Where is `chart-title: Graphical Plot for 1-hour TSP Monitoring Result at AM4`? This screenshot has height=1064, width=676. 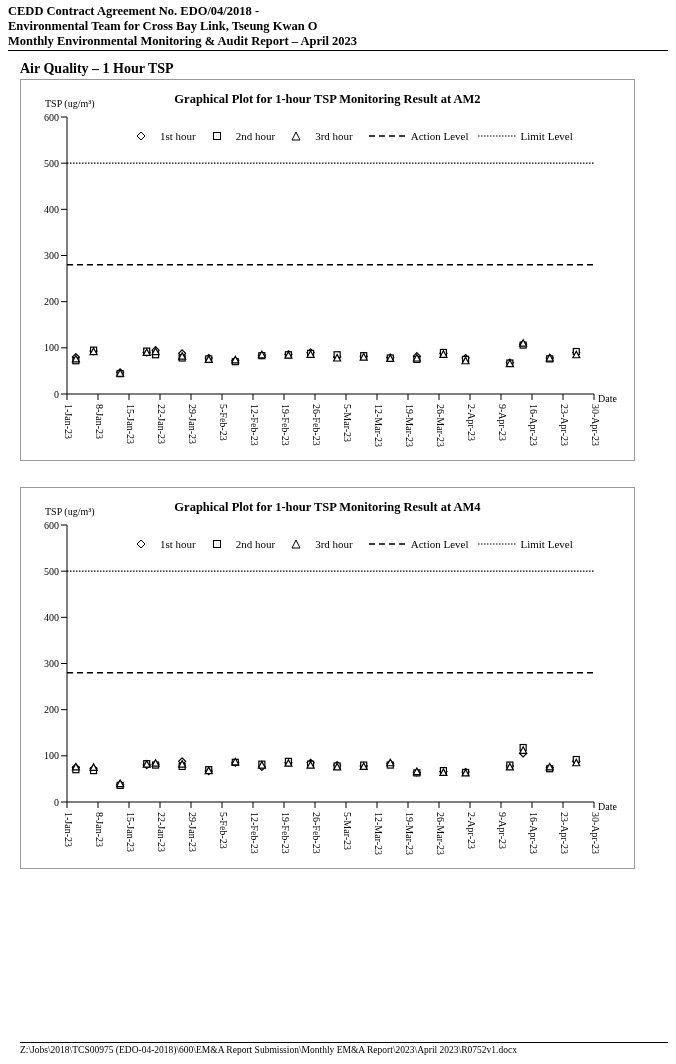 chart-title: Graphical Plot for 1-hour TSP Monitoring Result at AM4 is located at coordinates (327, 507).